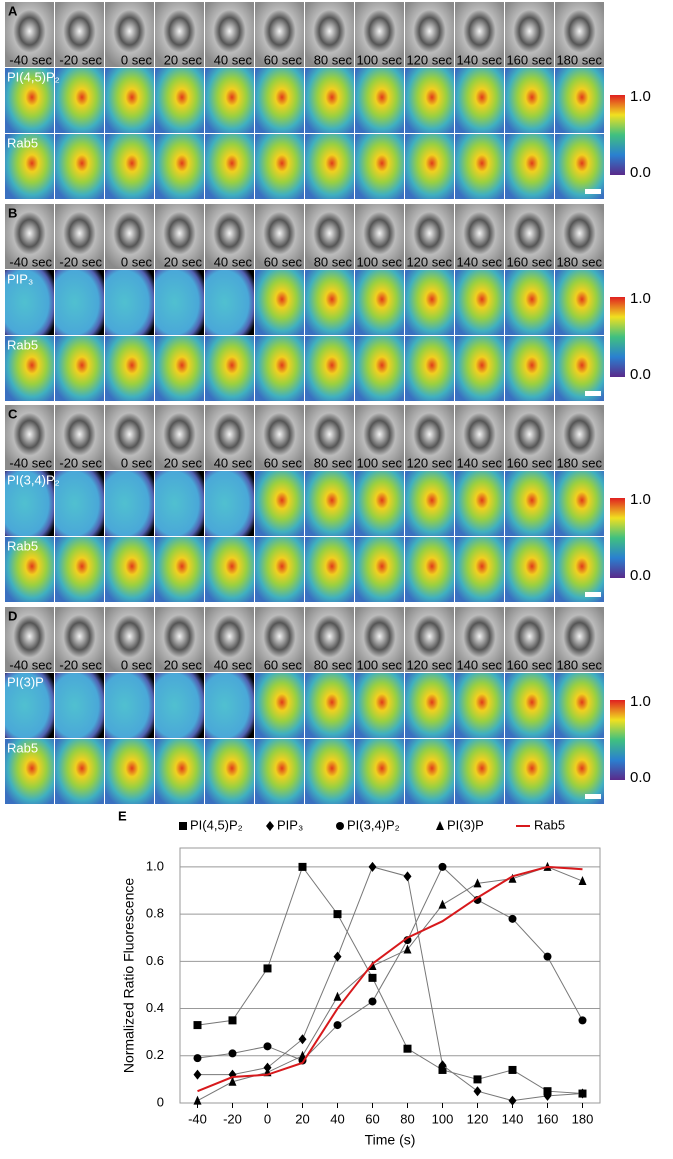  Describe the element at coordinates (390, 1140) in the screenshot. I see `x-axis-label: Time (s)` at that location.